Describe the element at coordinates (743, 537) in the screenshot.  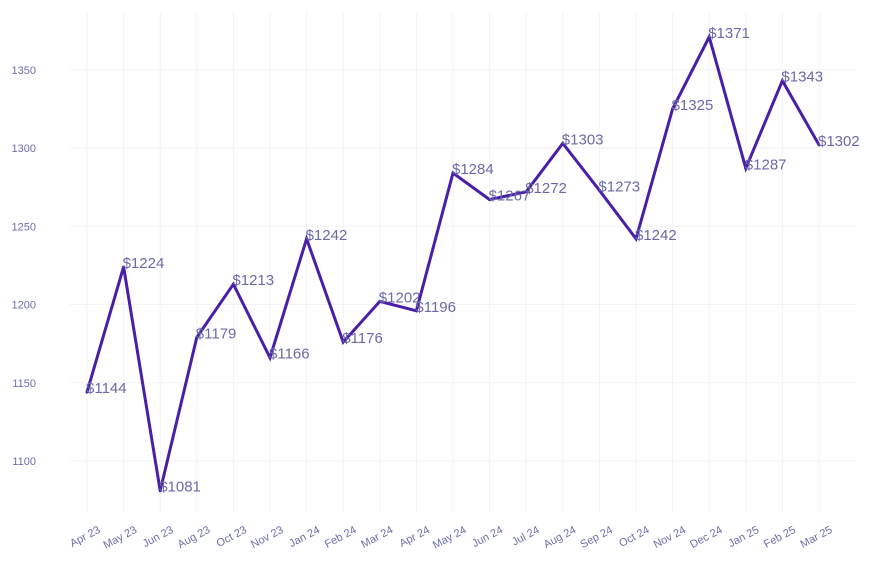
I see `x-tick-label: Jan 25` at that location.